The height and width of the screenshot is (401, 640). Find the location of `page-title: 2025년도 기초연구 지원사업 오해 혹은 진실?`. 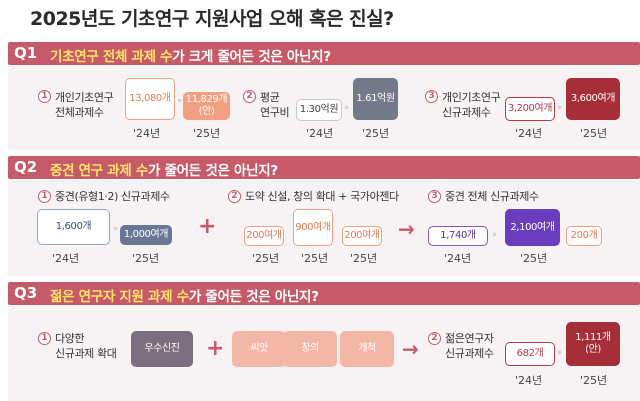

page-title: 2025년도 기초연구 지원사업 오해 혹은 진실? is located at coordinates (212, 19).